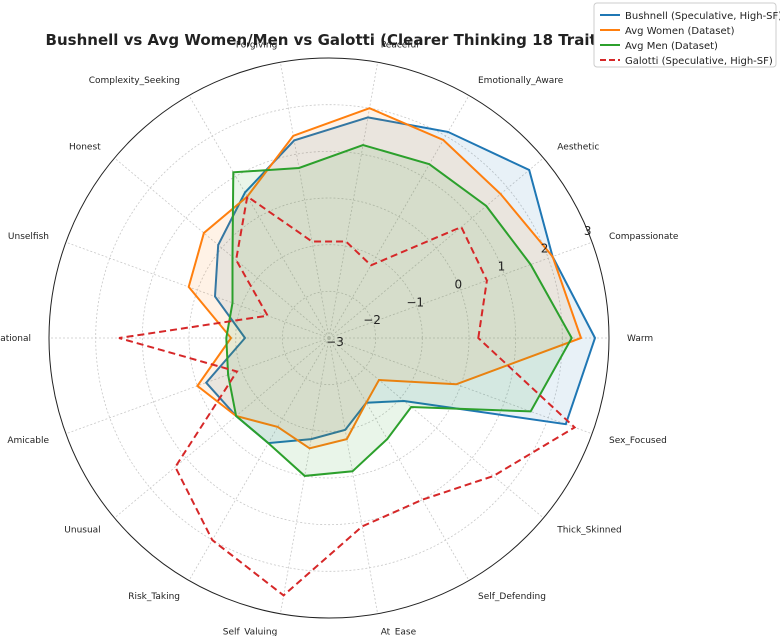  What do you see at coordinates (415, 302) in the screenshot?
I see `radial-tick-label: −1` at bounding box center [415, 302].